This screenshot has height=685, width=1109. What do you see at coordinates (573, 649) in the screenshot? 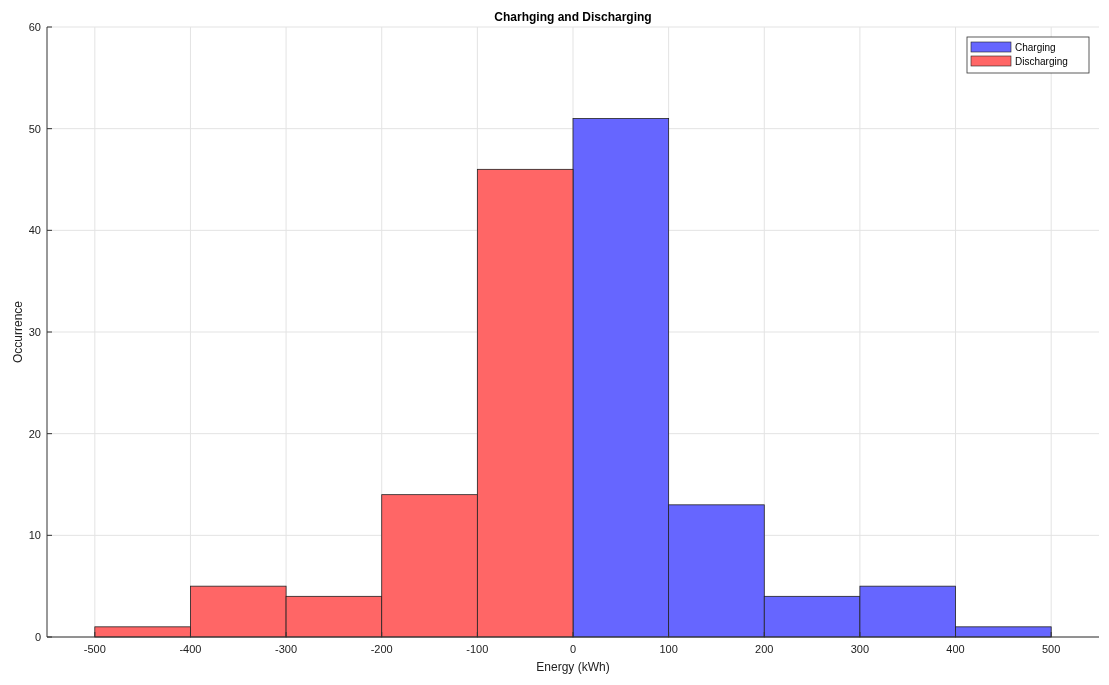
I see `x-tick-label: 0` at bounding box center [573, 649].